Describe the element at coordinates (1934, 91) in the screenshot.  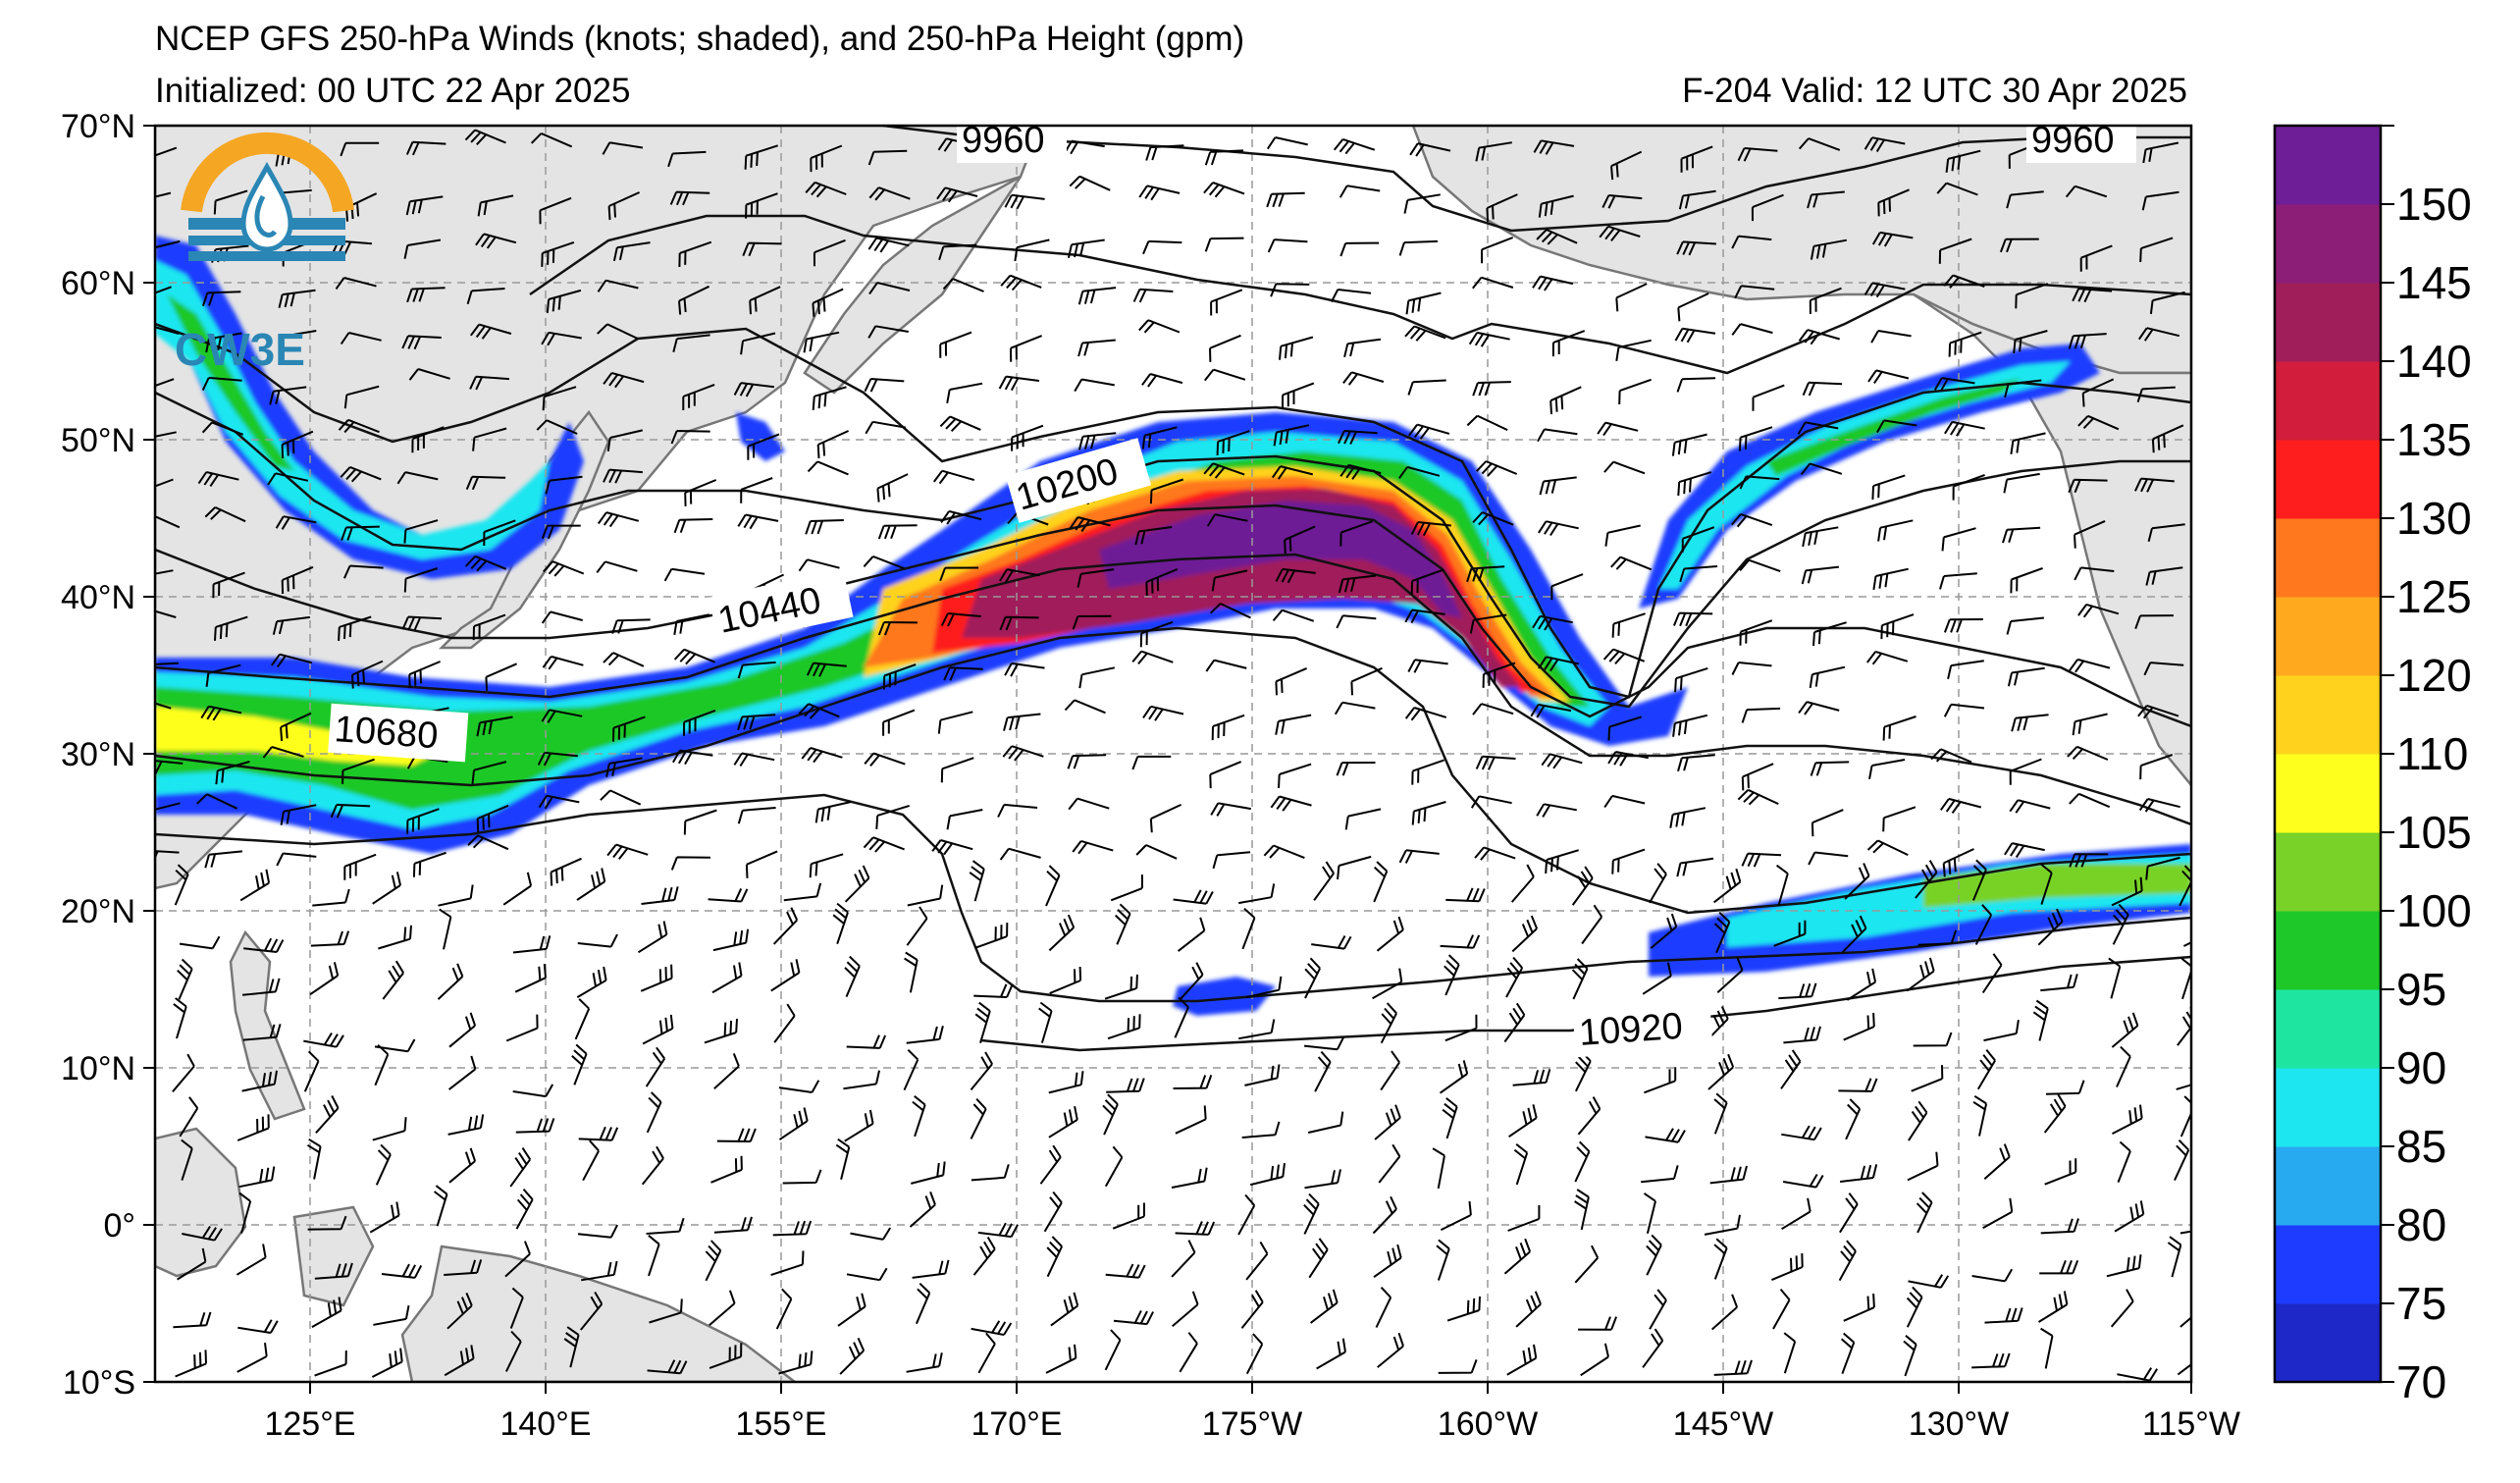
I see `valid-time: F-204 Valid: 12 UTC 30 Apr 2025` at that location.